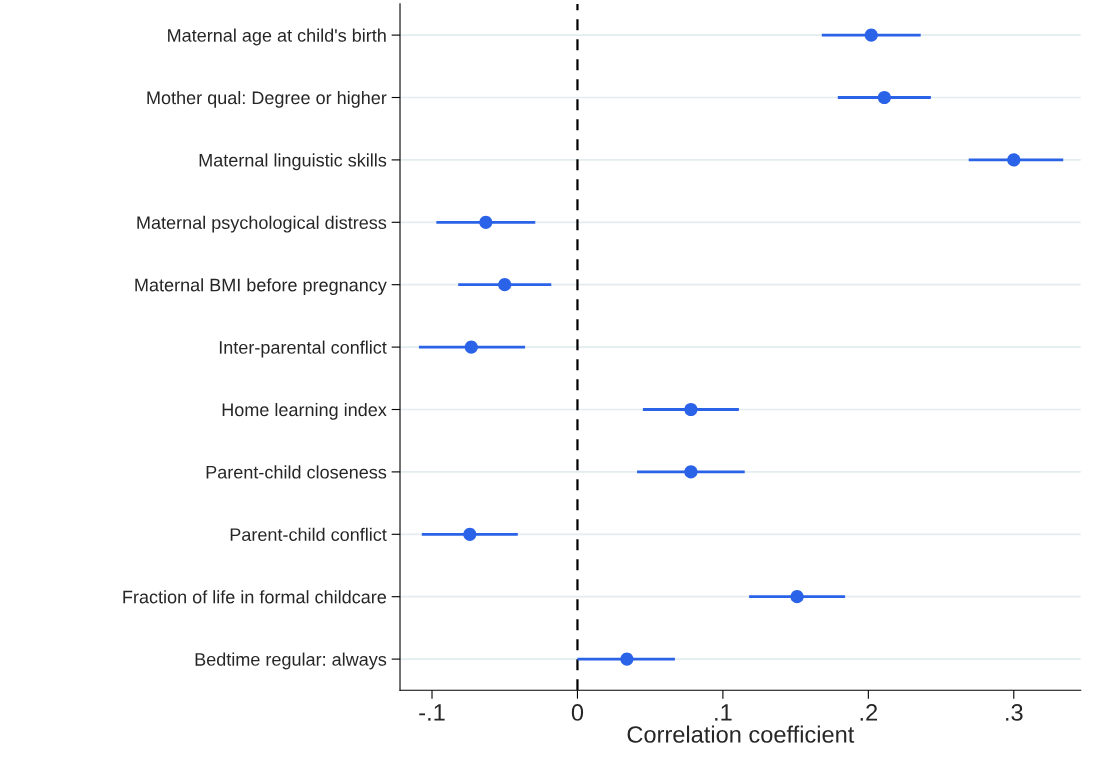  Describe the element at coordinates (432, 712) in the screenshot. I see `x-tick-label: -.1` at that location.